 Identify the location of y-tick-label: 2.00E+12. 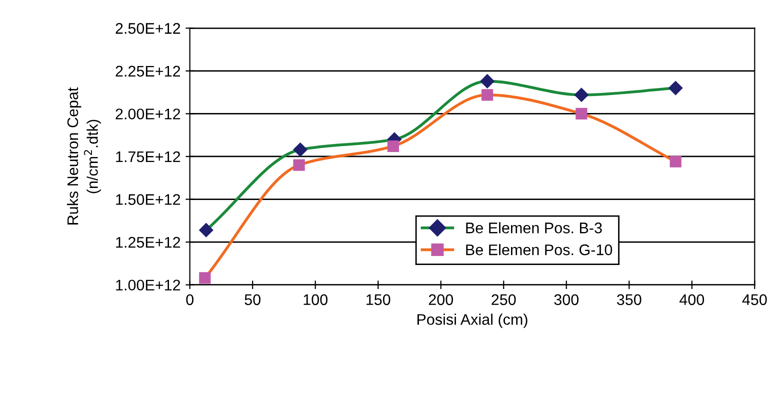
(148, 114).